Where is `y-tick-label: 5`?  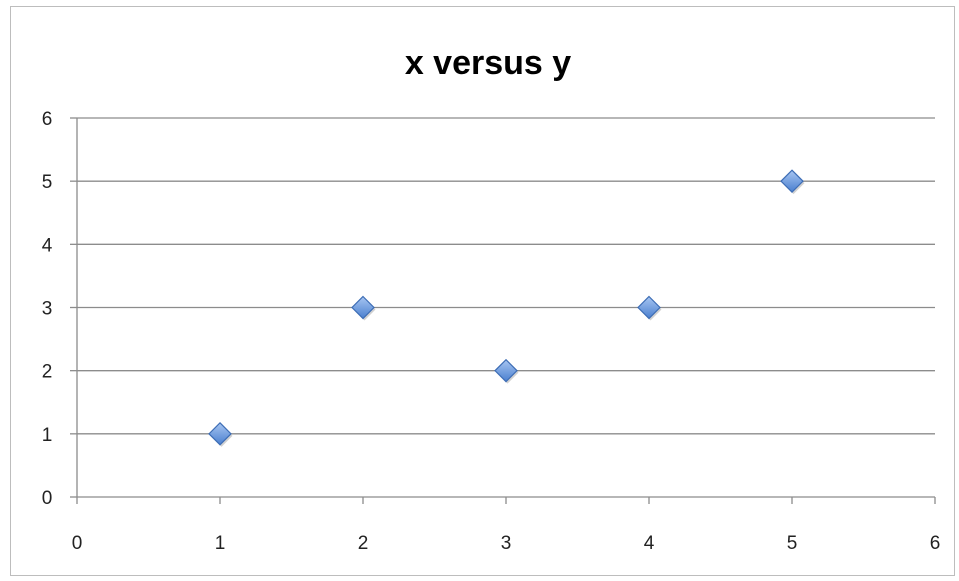 y-tick-label: 5 is located at coordinates (47, 182).